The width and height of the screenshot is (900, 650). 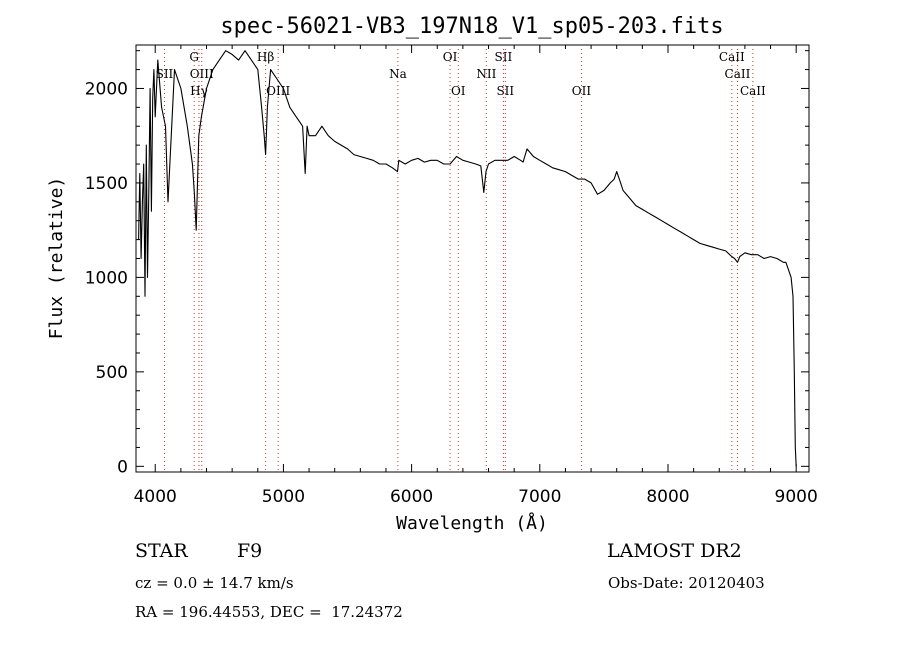 What do you see at coordinates (56, 258) in the screenshot?
I see `y-axis-label: Flux (relative)` at bounding box center [56, 258].